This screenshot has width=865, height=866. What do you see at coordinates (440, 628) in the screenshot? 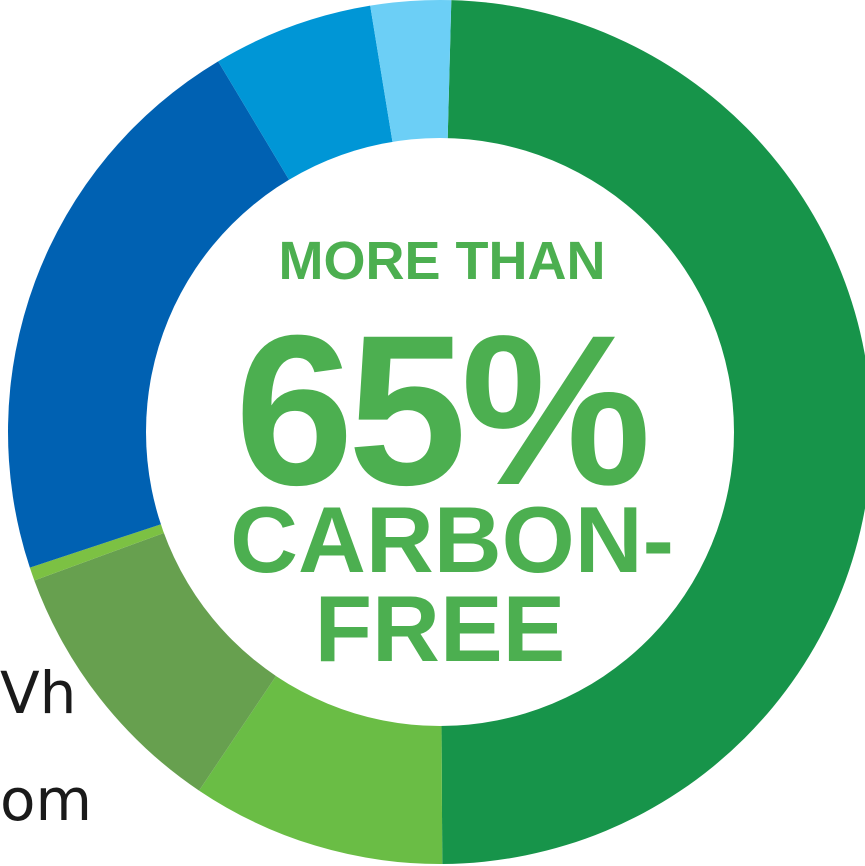
I see `center-label-free: FREE` at bounding box center [440, 628].